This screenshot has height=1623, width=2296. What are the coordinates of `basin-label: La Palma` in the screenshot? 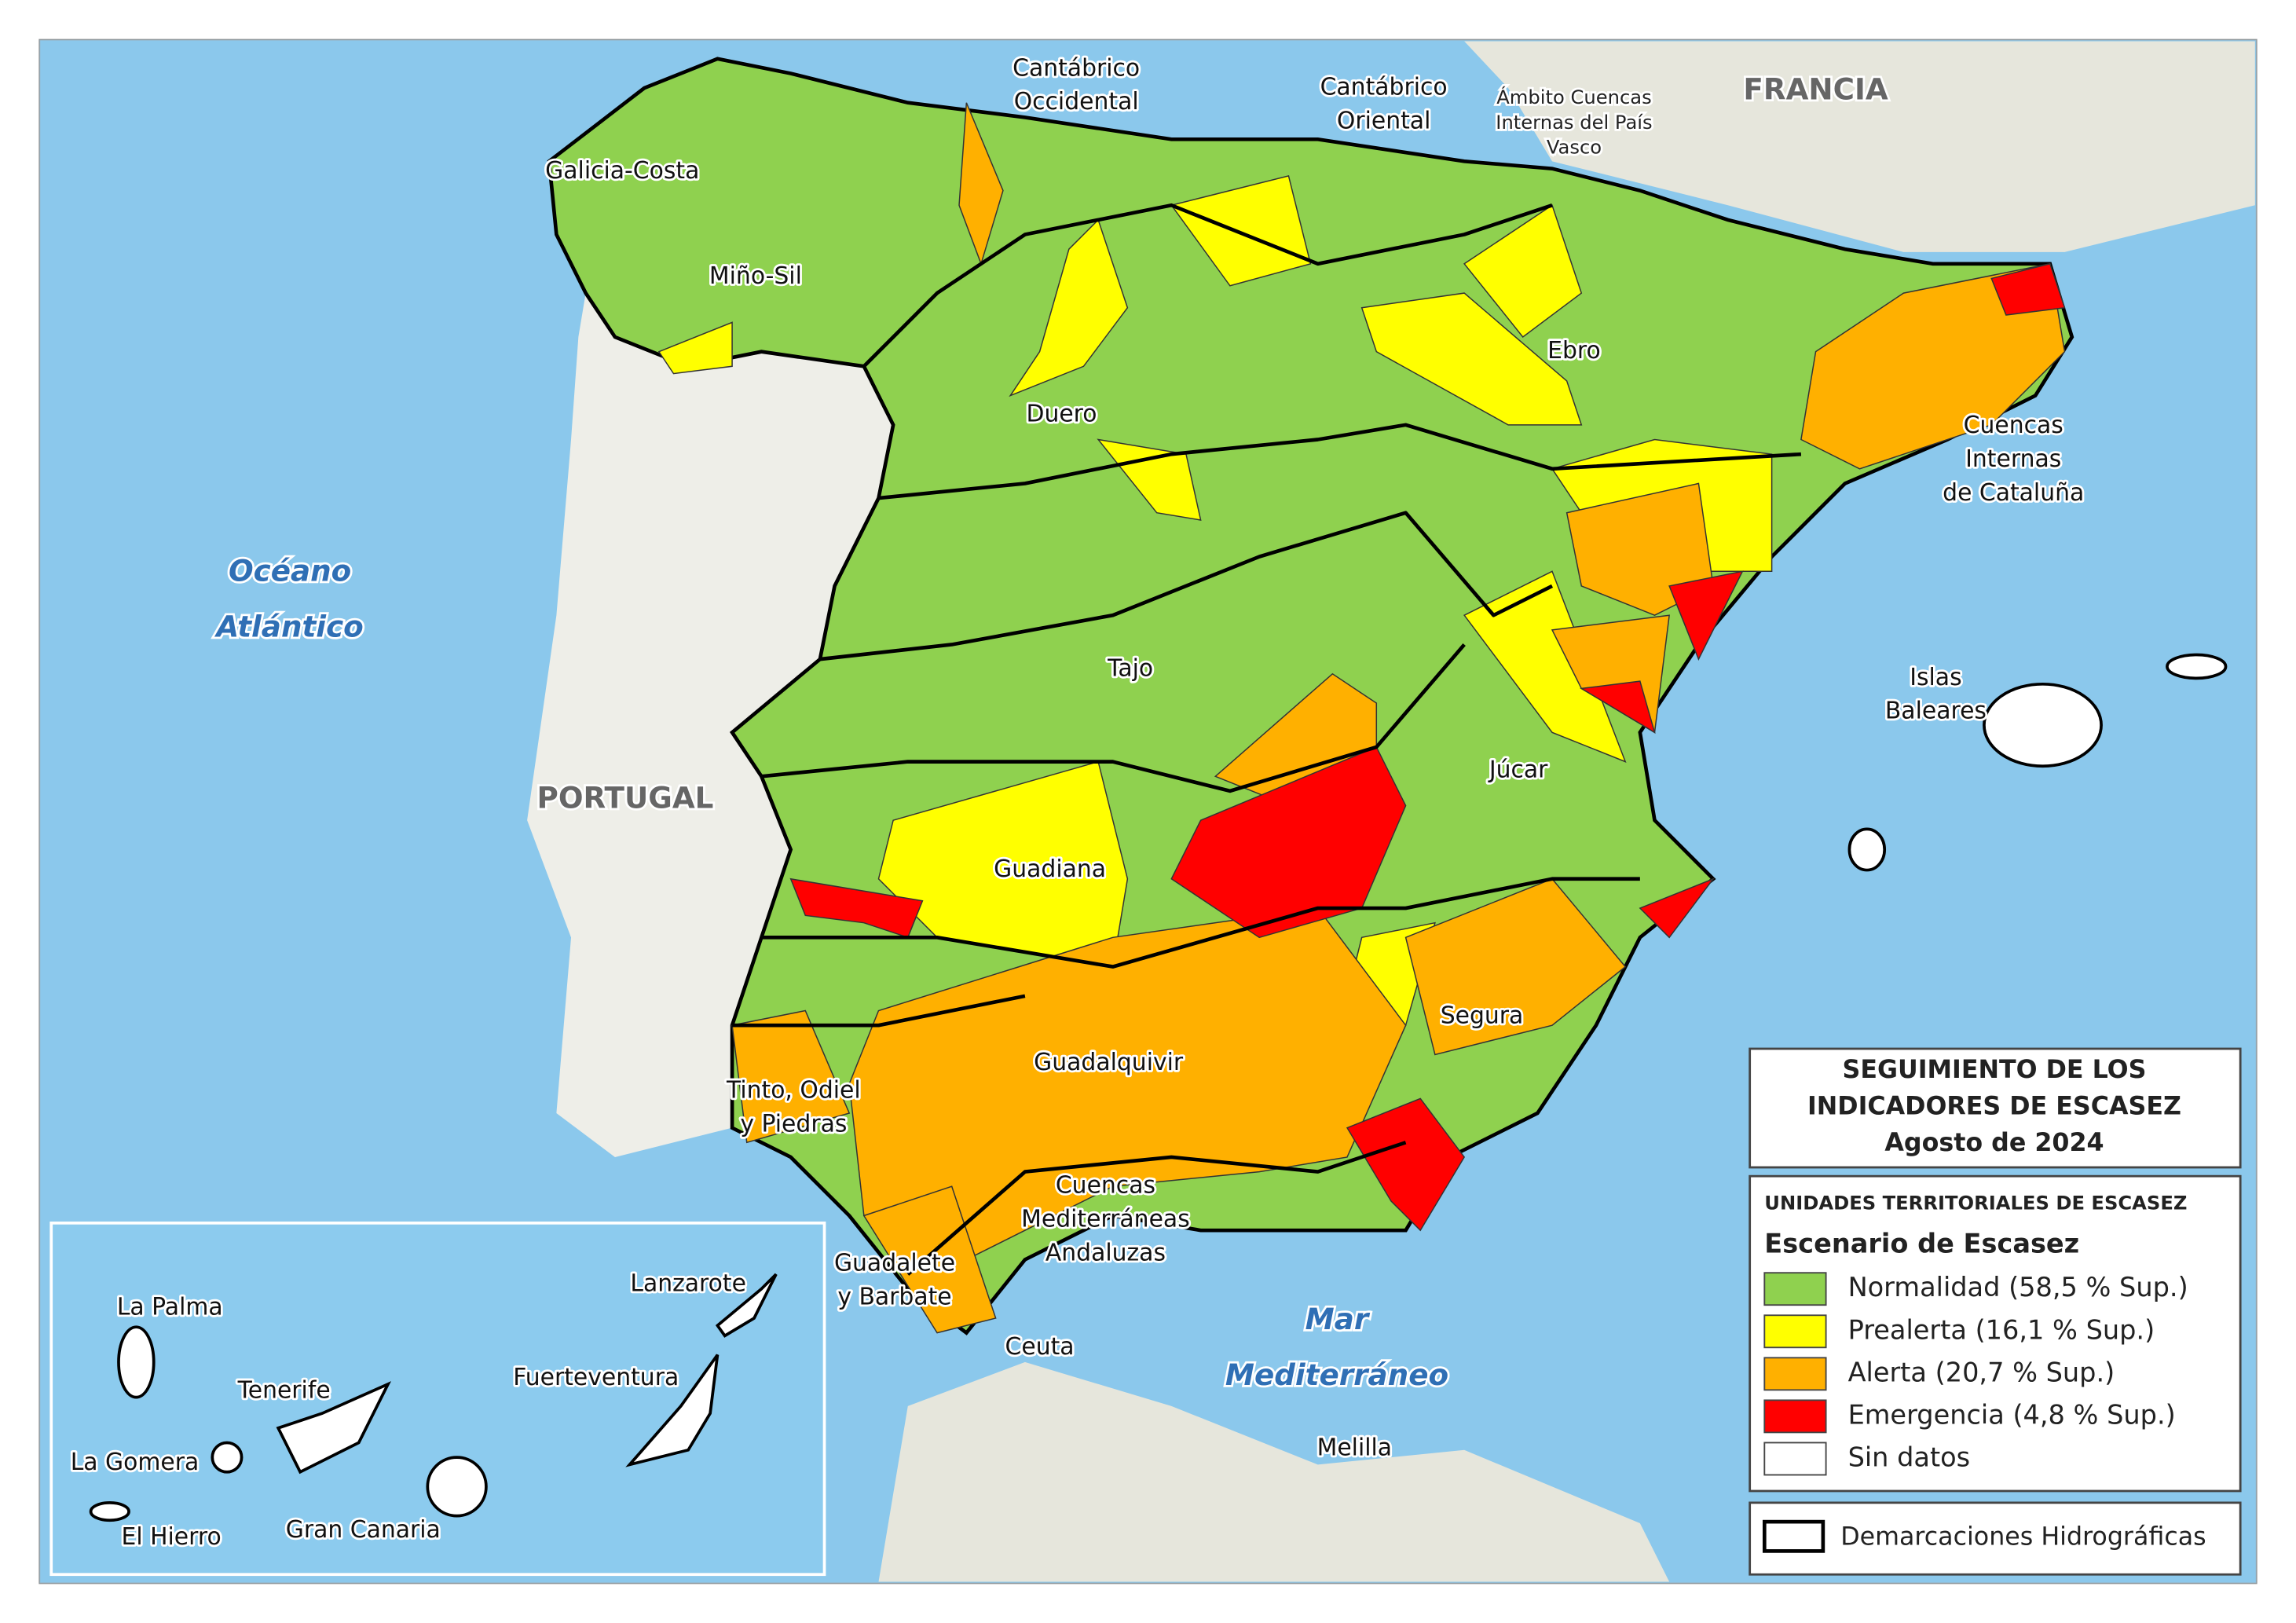 It's located at (170, 1307).